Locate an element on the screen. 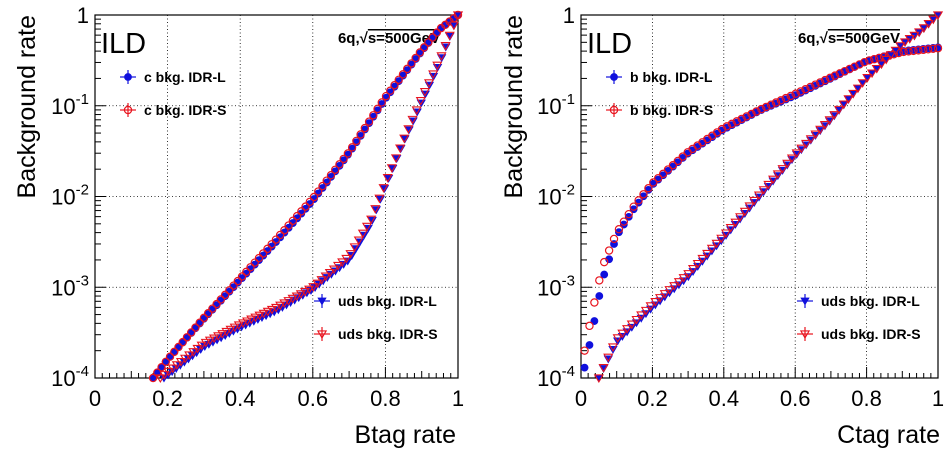 The image size is (945, 453). x-tick-label: 1 is located at coordinates (458, 398).